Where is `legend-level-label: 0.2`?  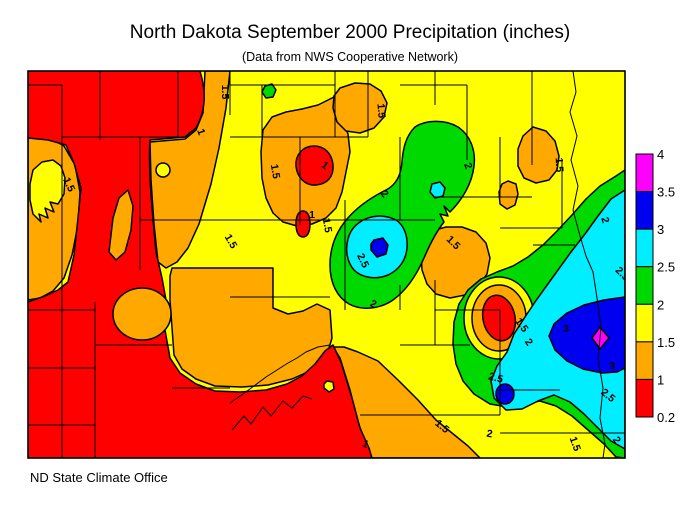 legend-level-label: 0.2 is located at coordinates (666, 417).